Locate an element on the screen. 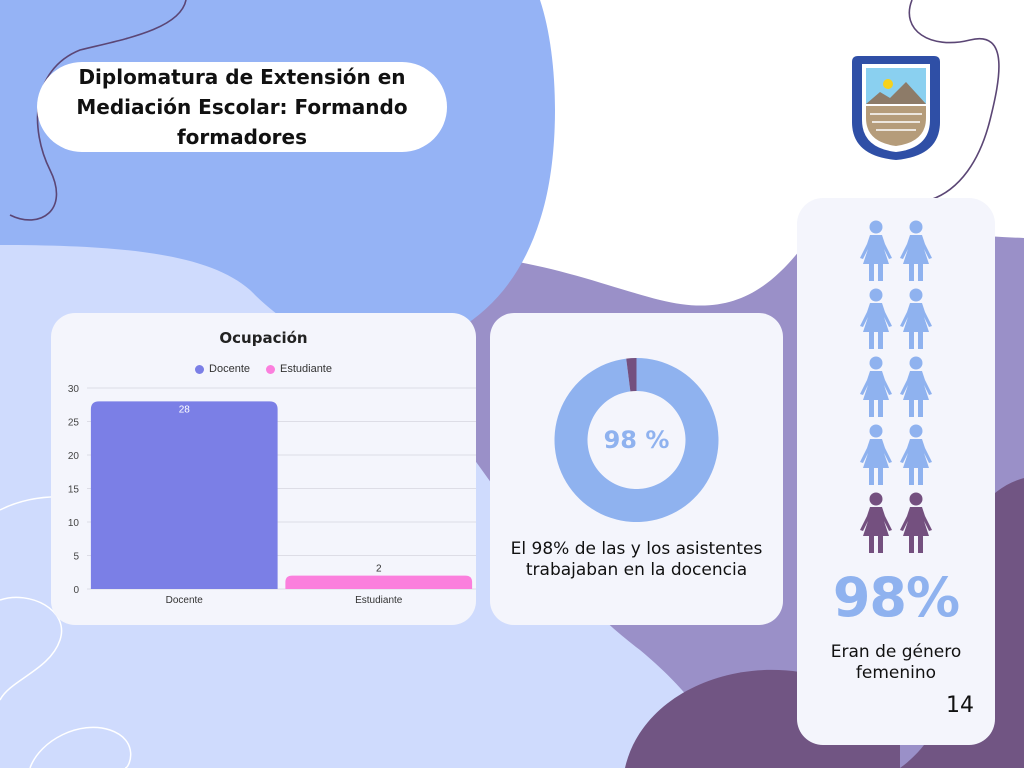  data-label: 2 is located at coordinates (379, 569).